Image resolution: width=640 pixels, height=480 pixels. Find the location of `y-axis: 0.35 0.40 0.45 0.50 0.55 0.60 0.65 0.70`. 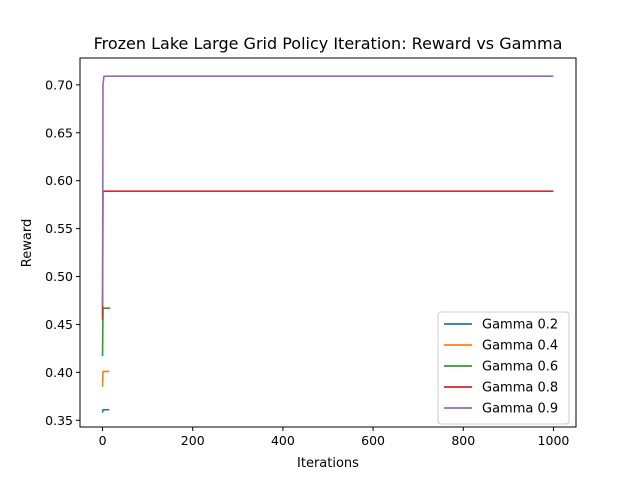

y-axis: 0.35 0.40 0.45 0.50 0.55 0.60 0.65 0.70 is located at coordinates (62, 252).